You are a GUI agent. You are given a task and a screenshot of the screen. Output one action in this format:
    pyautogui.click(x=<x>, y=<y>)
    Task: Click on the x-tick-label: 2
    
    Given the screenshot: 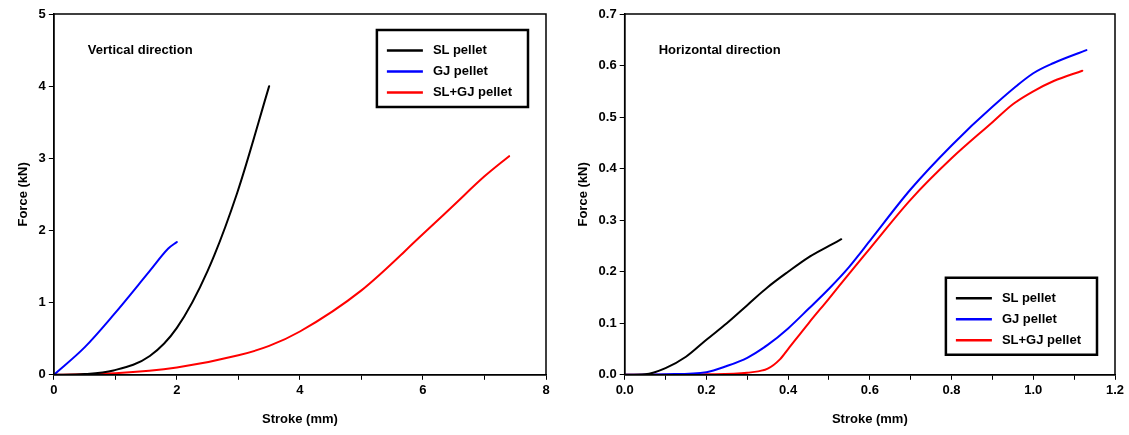 What is the action you would take?
    pyautogui.click(x=177, y=390)
    